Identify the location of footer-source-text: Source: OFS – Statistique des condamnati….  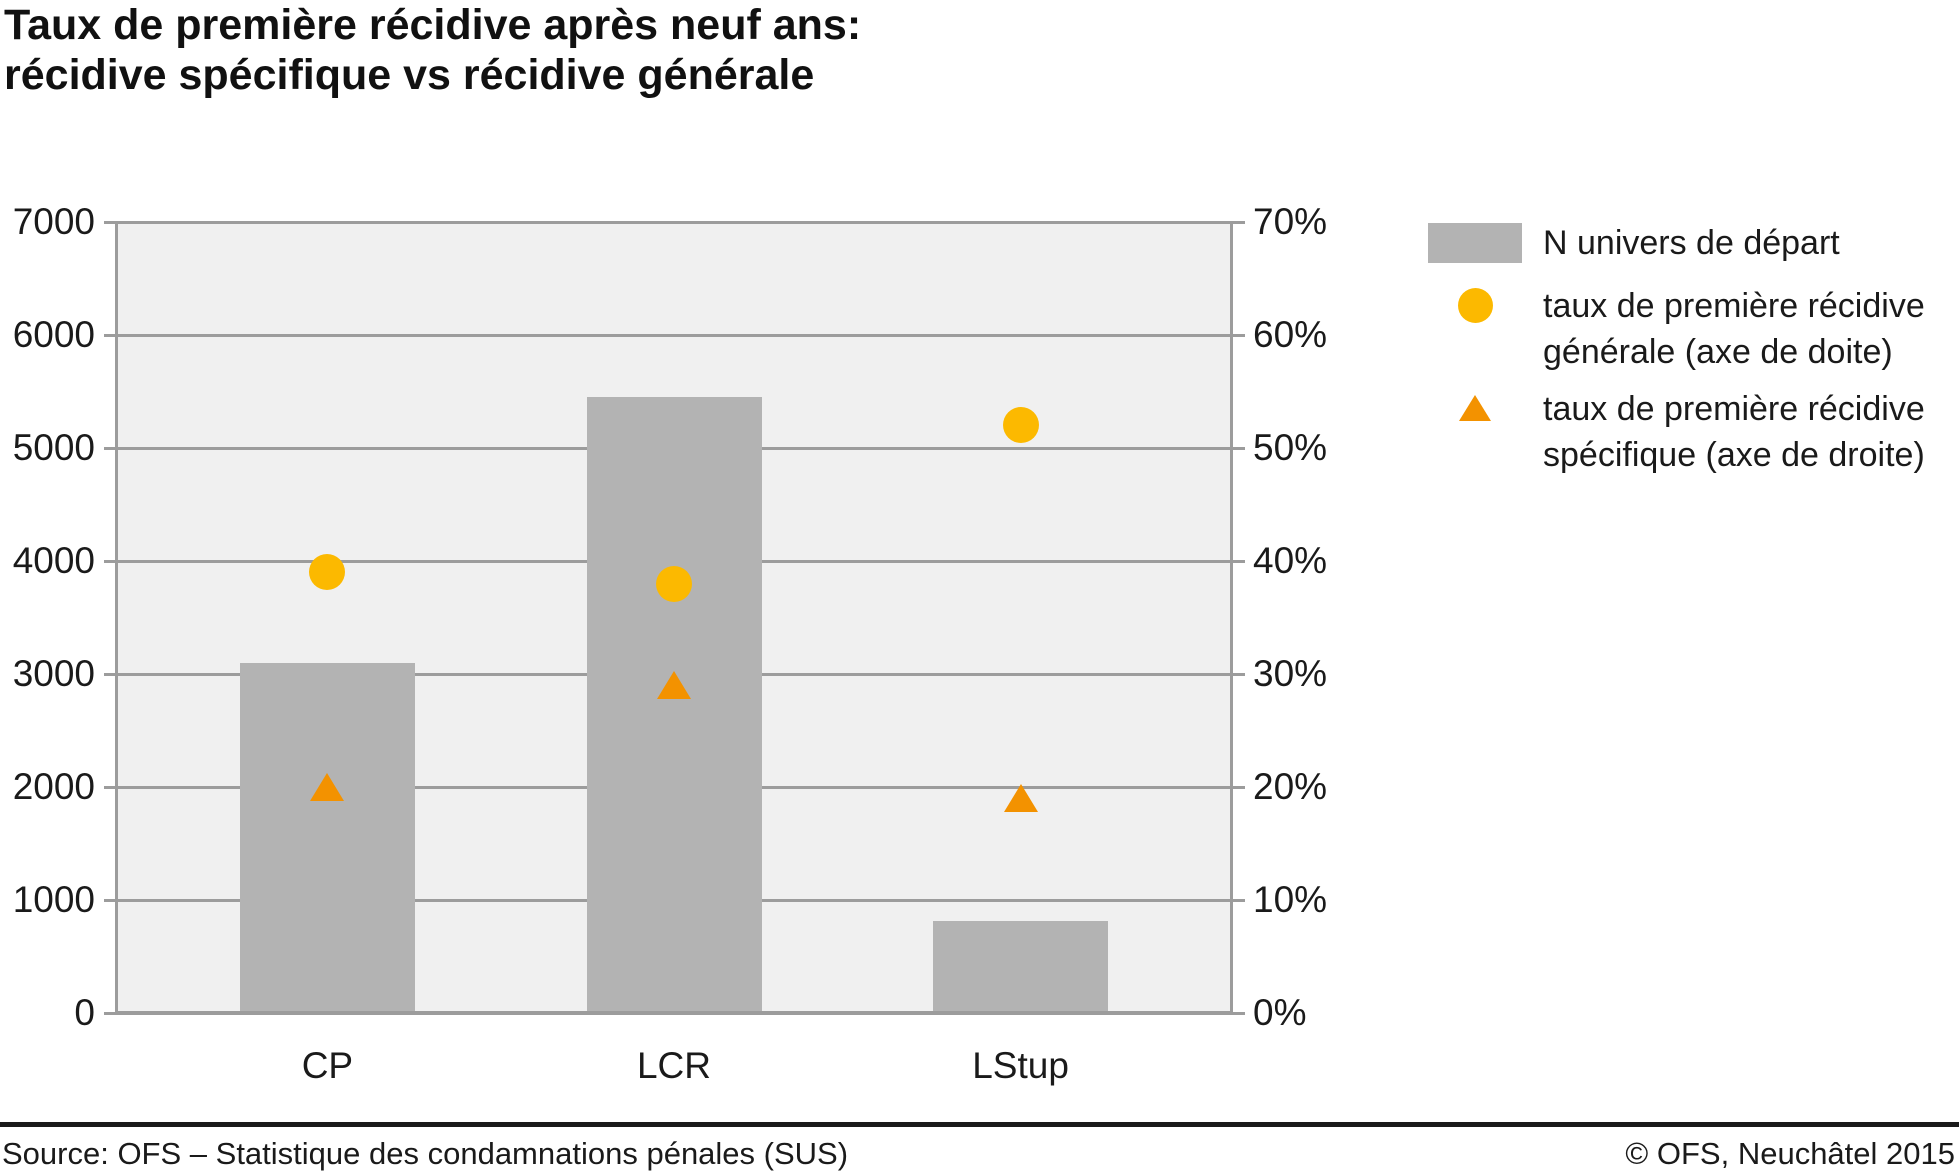
(425, 1153).